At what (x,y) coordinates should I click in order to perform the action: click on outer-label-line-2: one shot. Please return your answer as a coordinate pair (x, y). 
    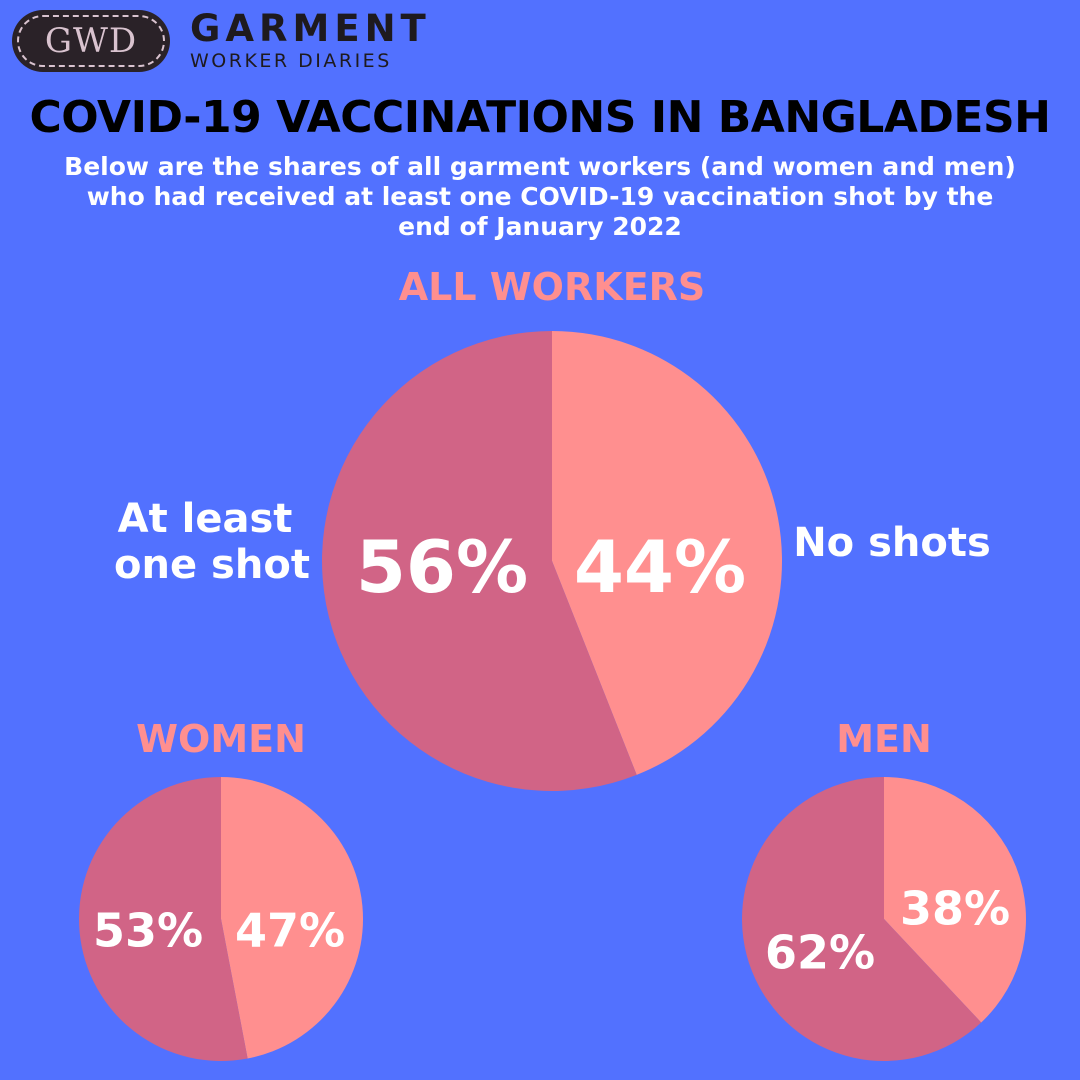
    Looking at the image, I should click on (212, 565).